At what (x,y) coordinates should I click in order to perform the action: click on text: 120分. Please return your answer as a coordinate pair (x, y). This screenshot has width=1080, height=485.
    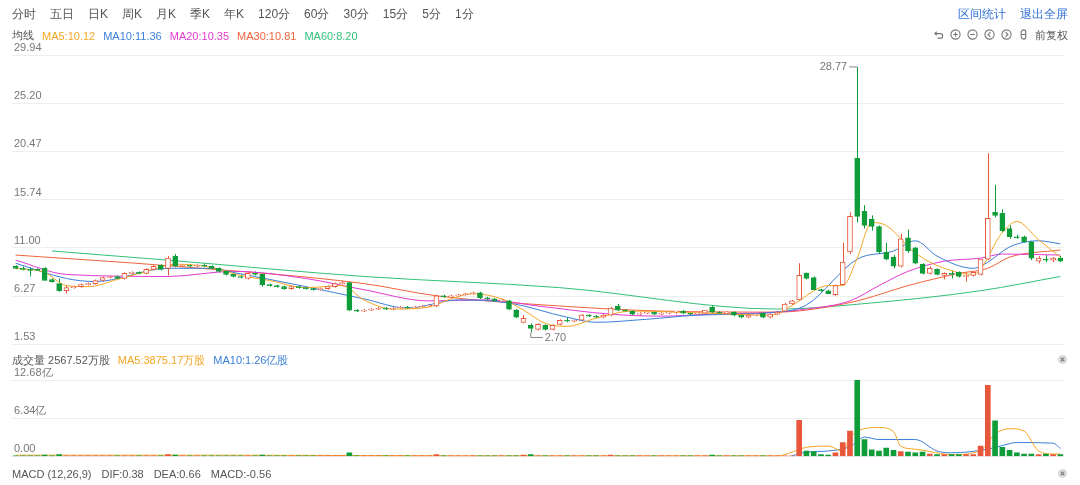
    Looking at the image, I should click on (274, 14).